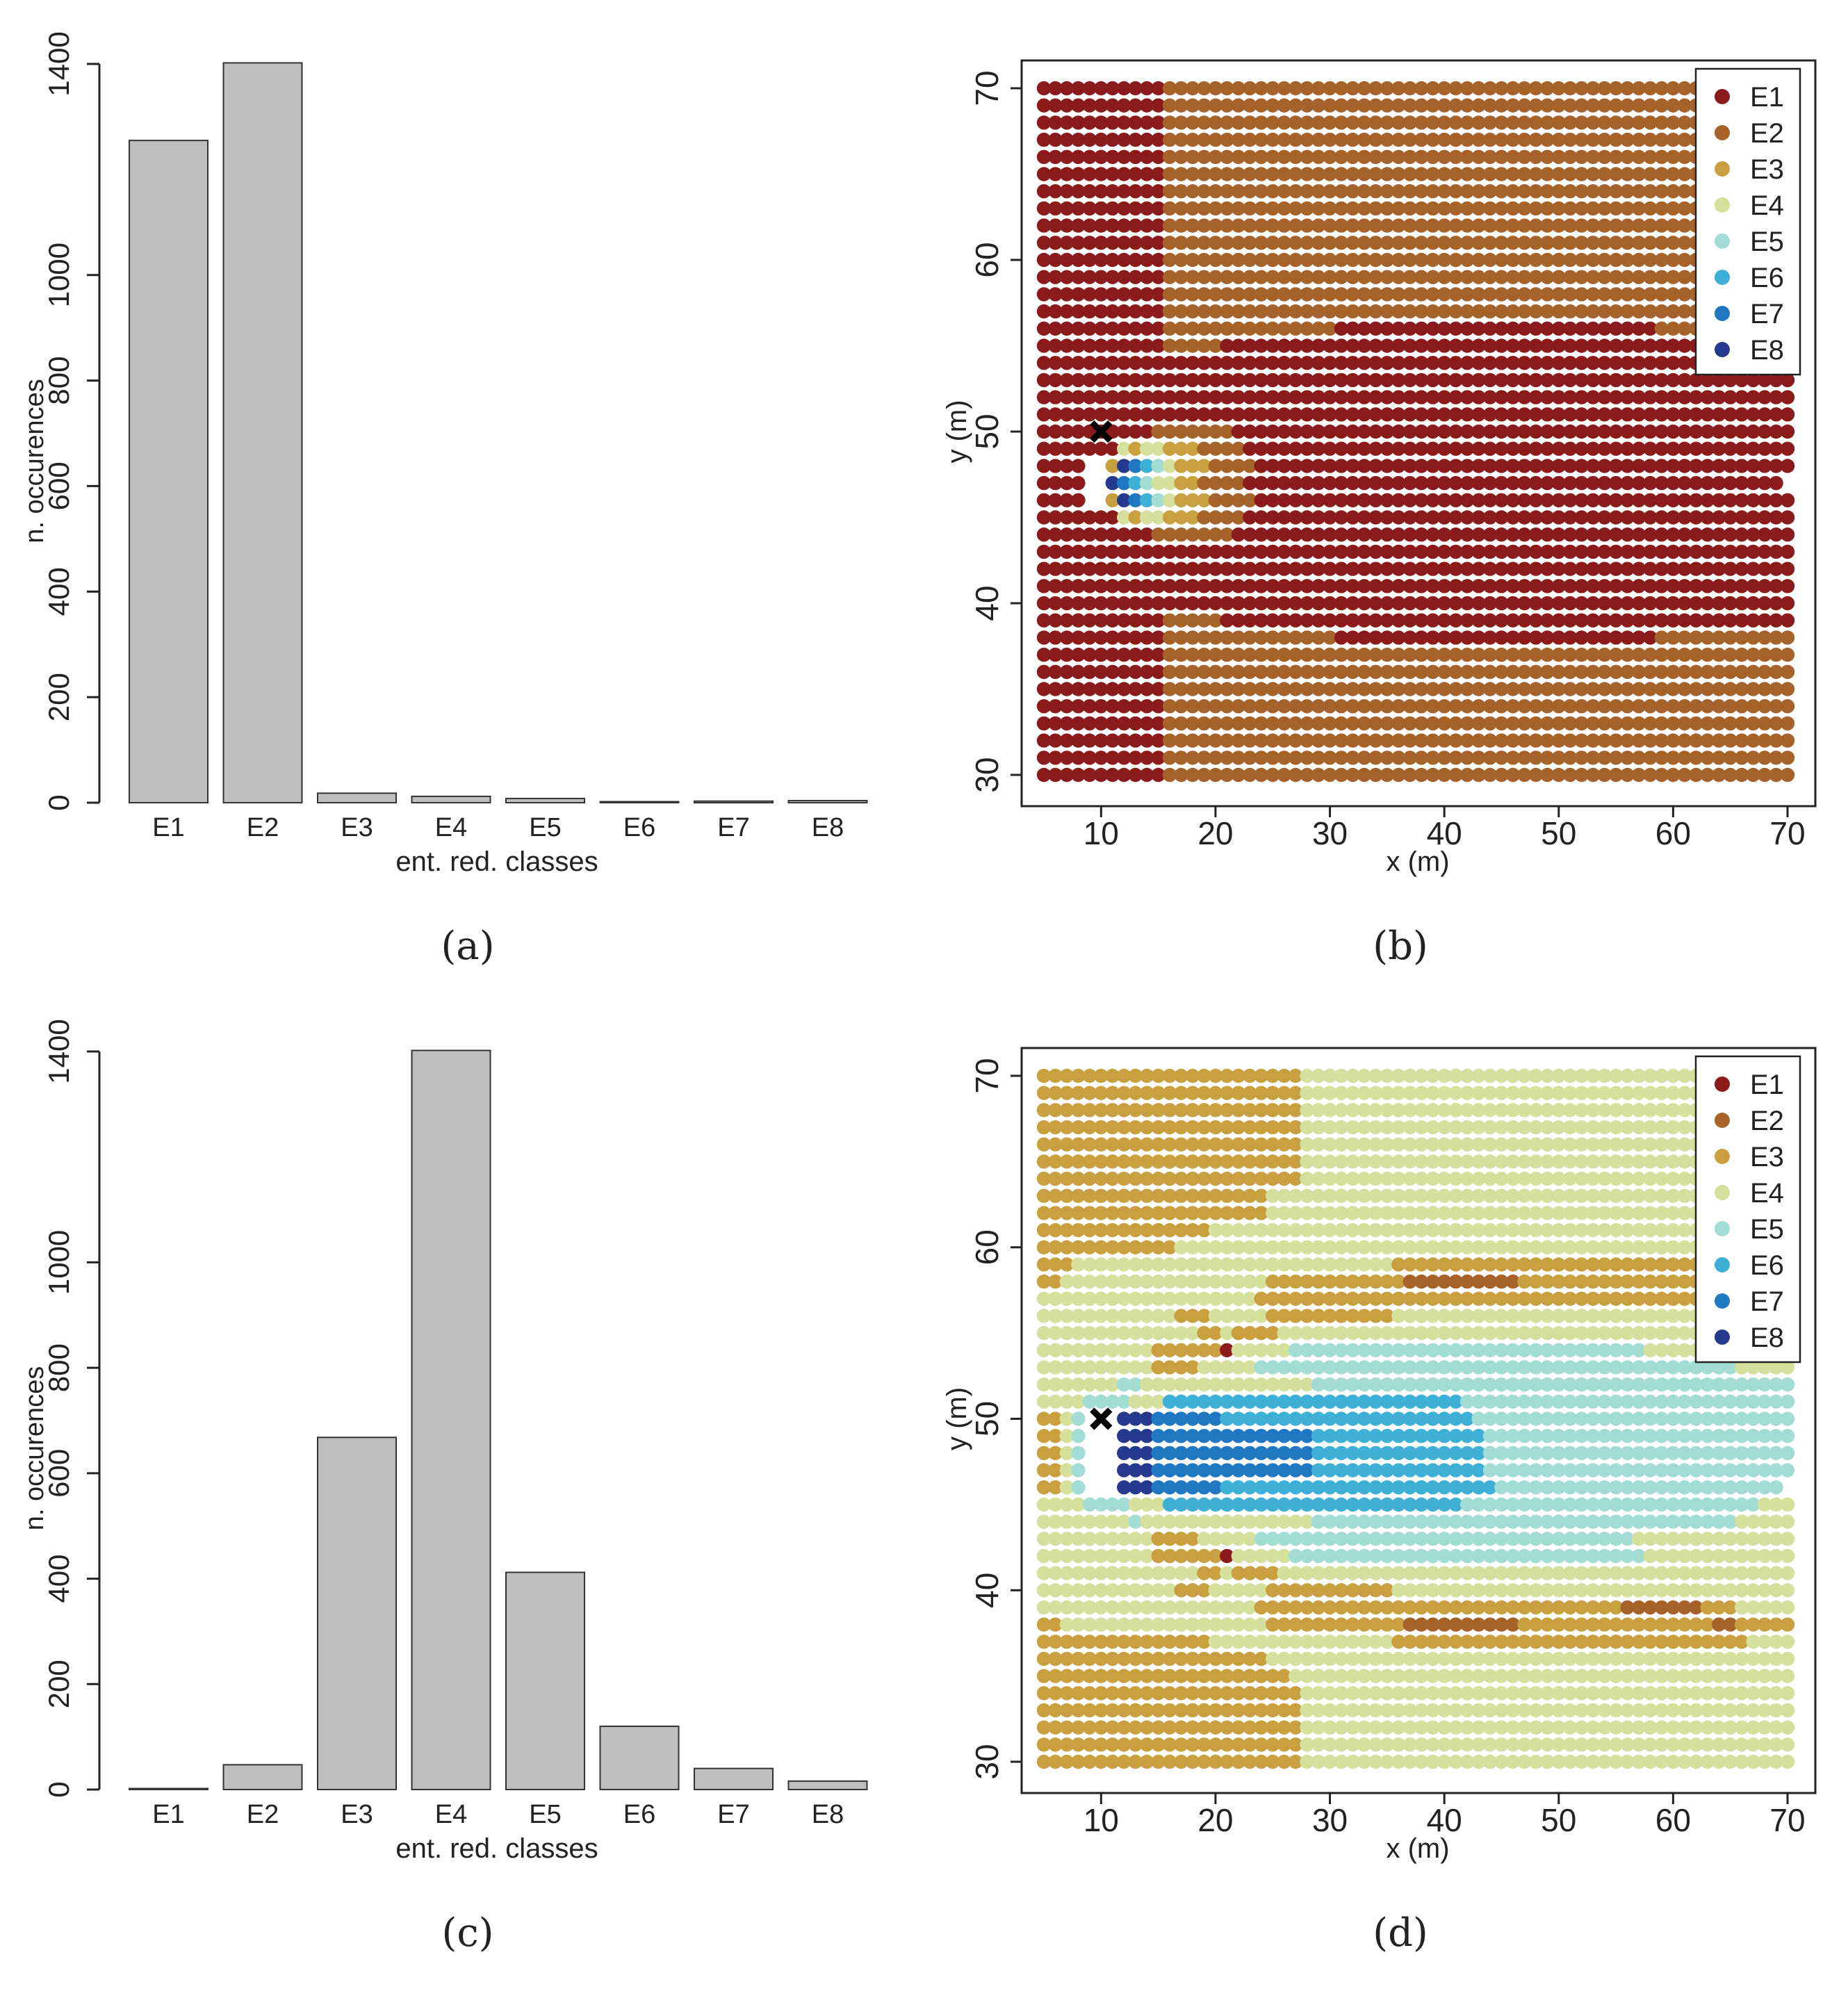  Describe the element at coordinates (1169, 448) in the screenshot. I see `point-E3` at that location.